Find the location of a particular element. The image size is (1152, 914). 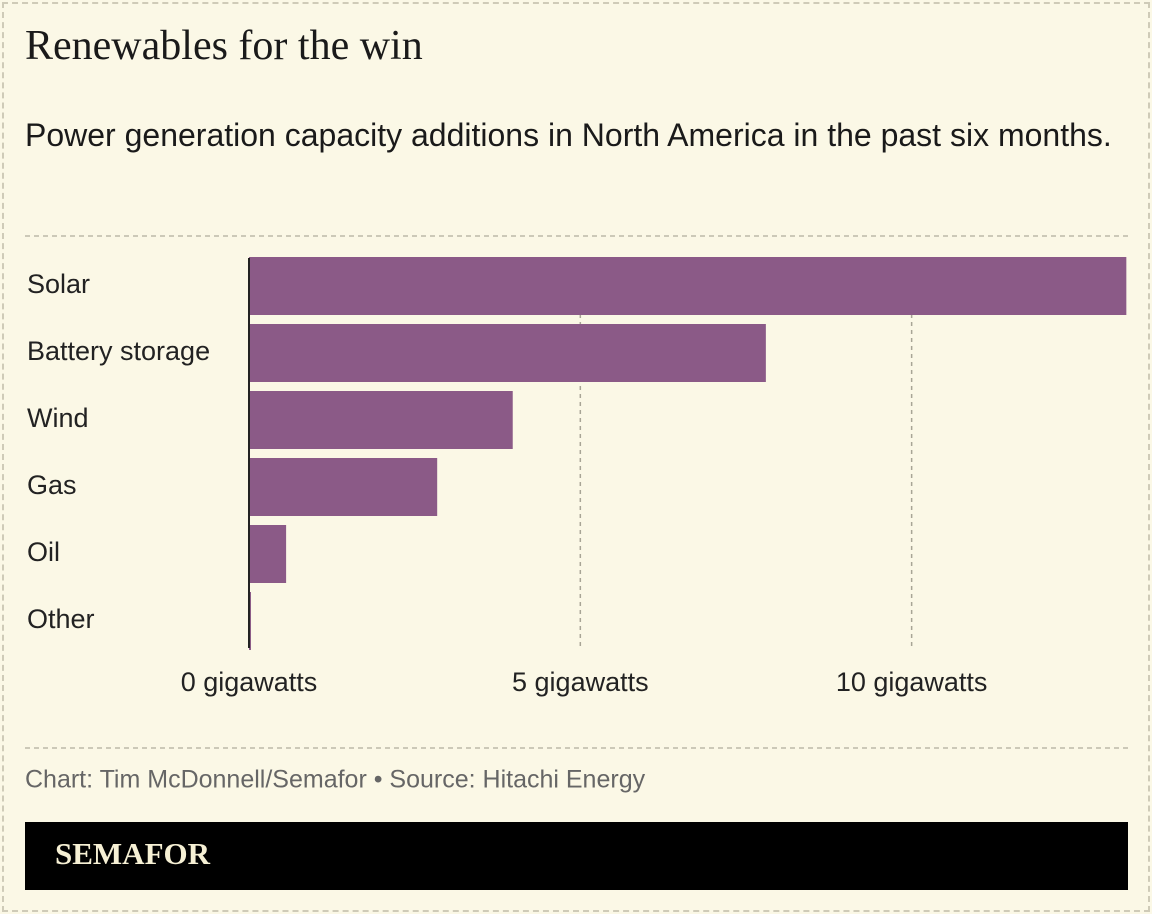

y-tick-label: Solar is located at coordinates (58, 284).